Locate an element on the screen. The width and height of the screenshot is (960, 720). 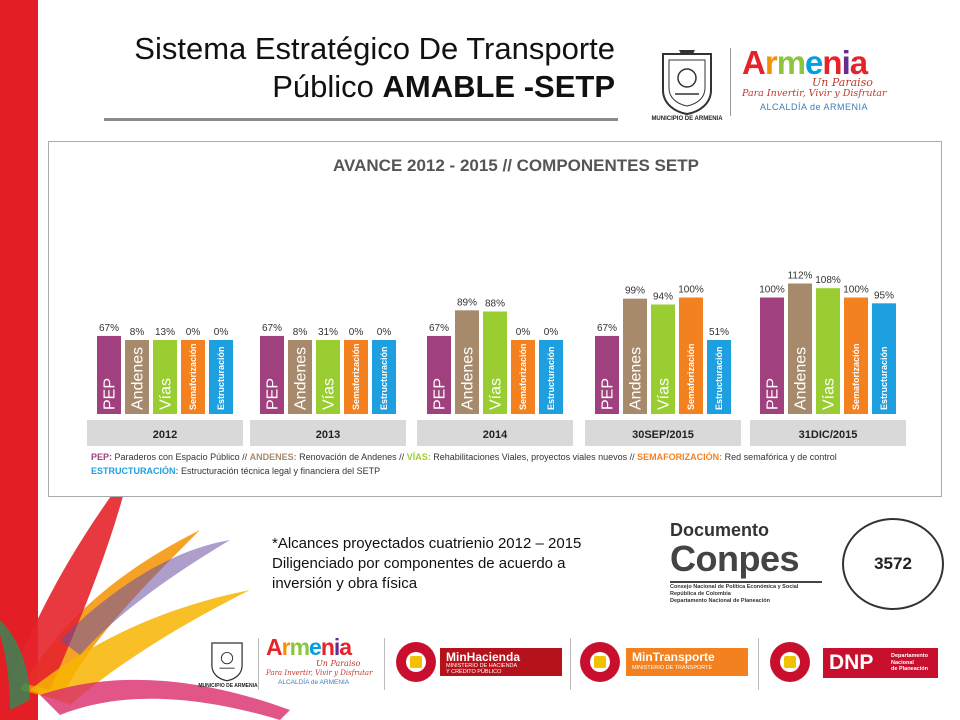
bar-value-label: 13% is located at coordinates (165, 332).